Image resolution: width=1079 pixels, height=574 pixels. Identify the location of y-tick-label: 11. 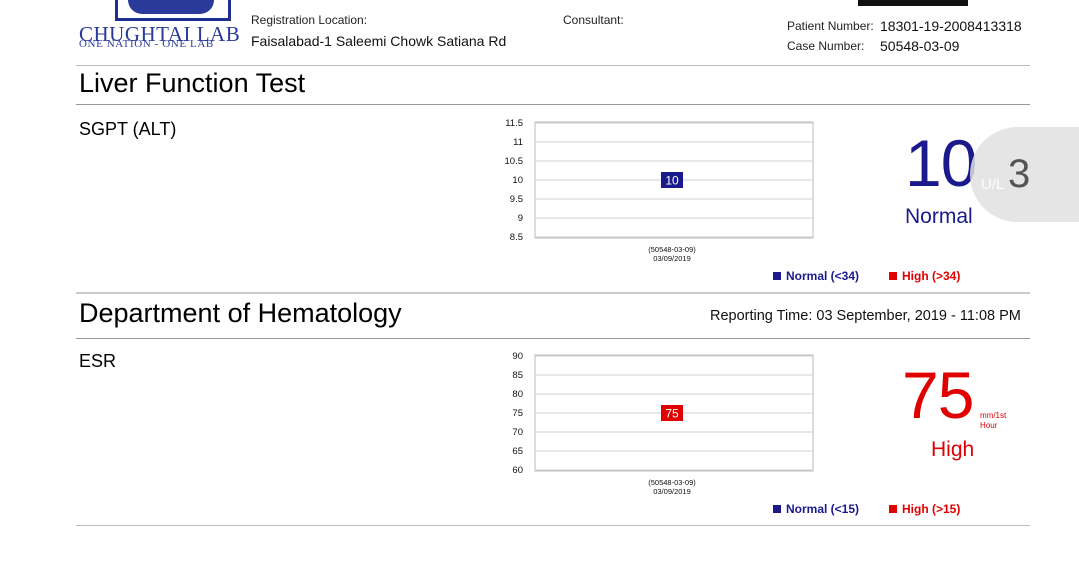
(518, 142).